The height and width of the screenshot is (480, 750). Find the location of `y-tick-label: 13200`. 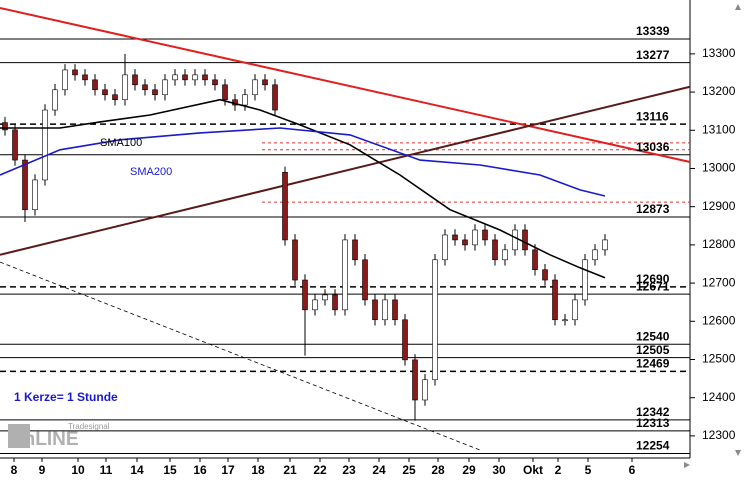

y-tick-label: 13200 is located at coordinates (719, 91).